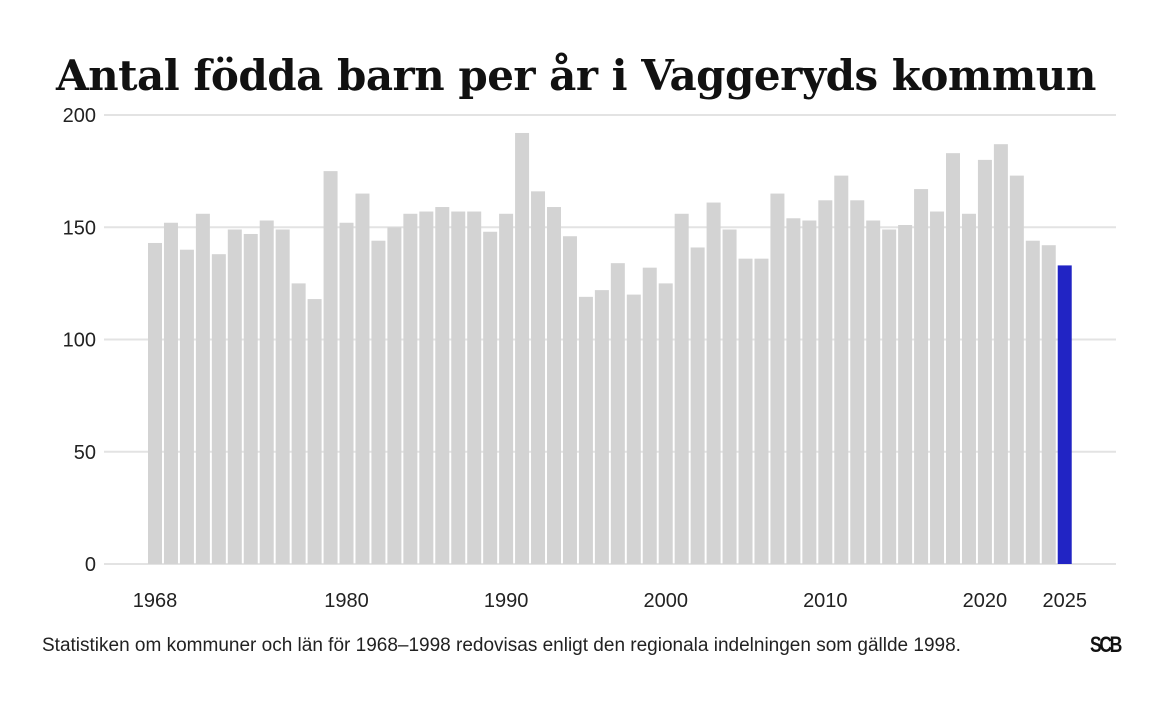 The height and width of the screenshot is (710, 1170). What do you see at coordinates (745, 411) in the screenshot?
I see `bar-2005` at bounding box center [745, 411].